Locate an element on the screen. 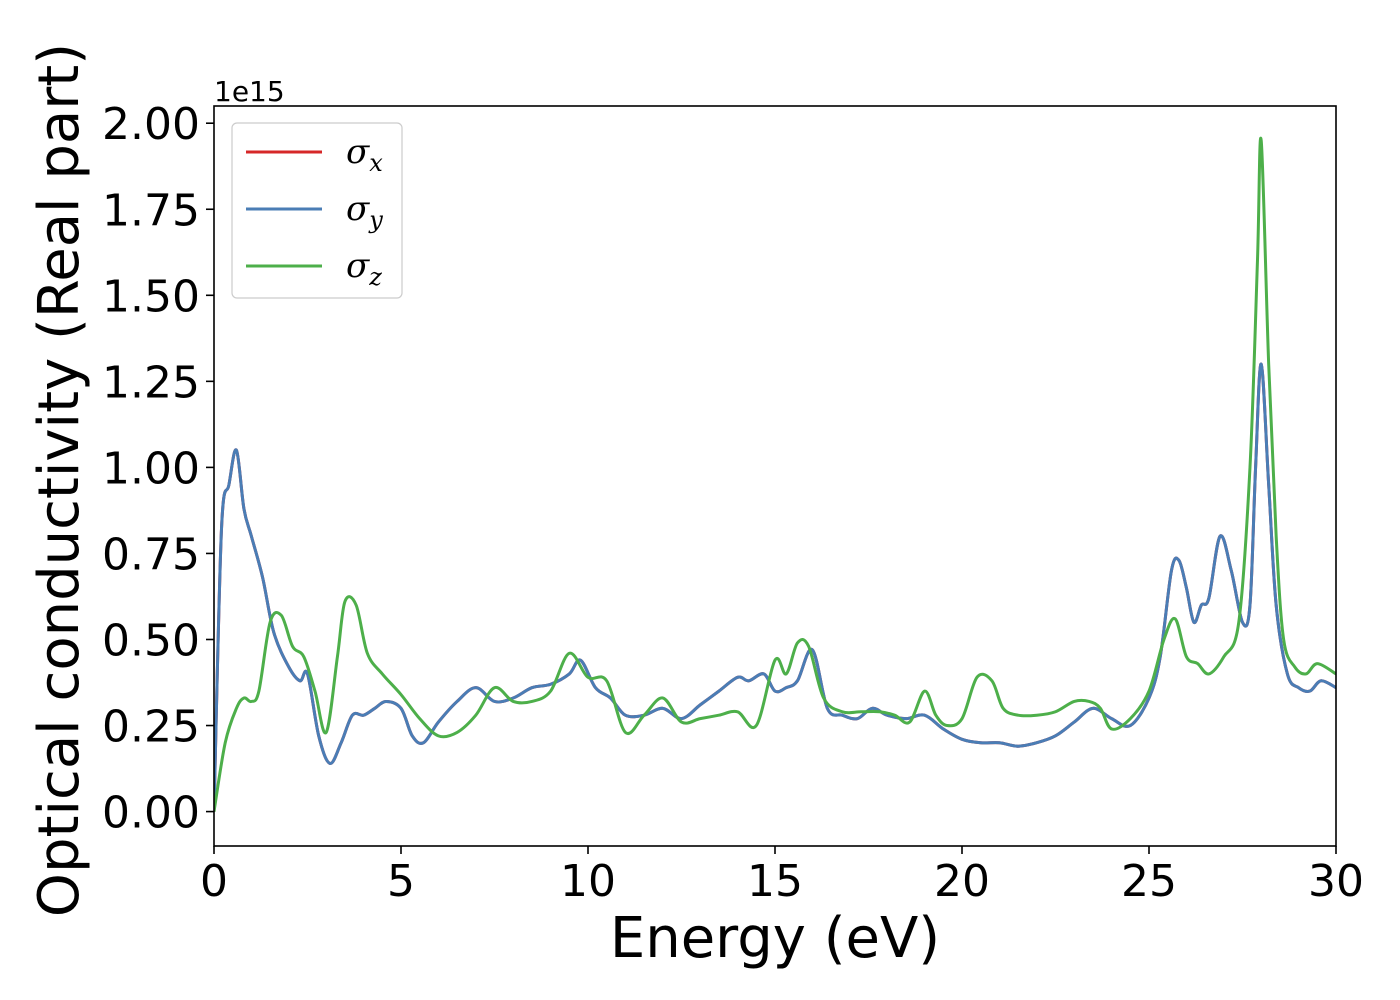  legend-label: σx is located at coordinates (364, 154).